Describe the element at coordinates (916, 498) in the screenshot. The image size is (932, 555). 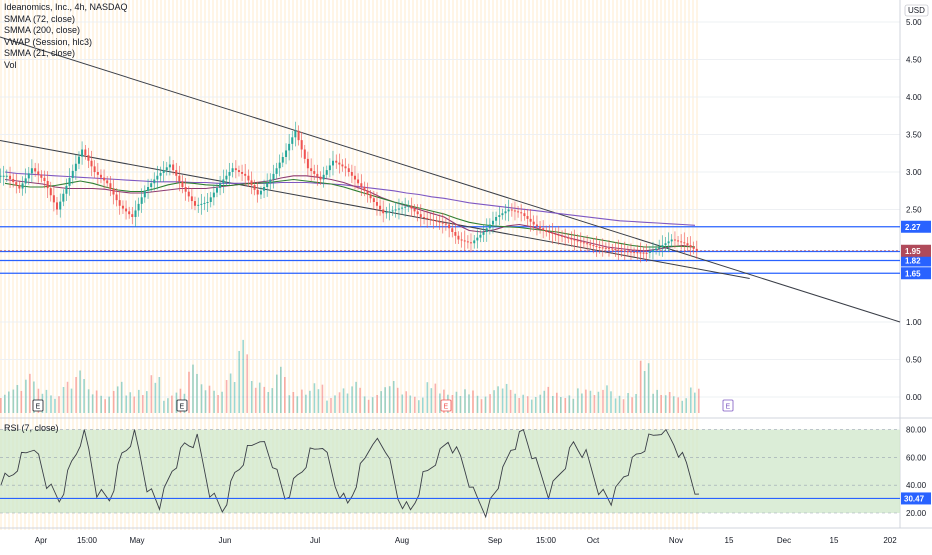
I see `rsi-current-badge` at that location.